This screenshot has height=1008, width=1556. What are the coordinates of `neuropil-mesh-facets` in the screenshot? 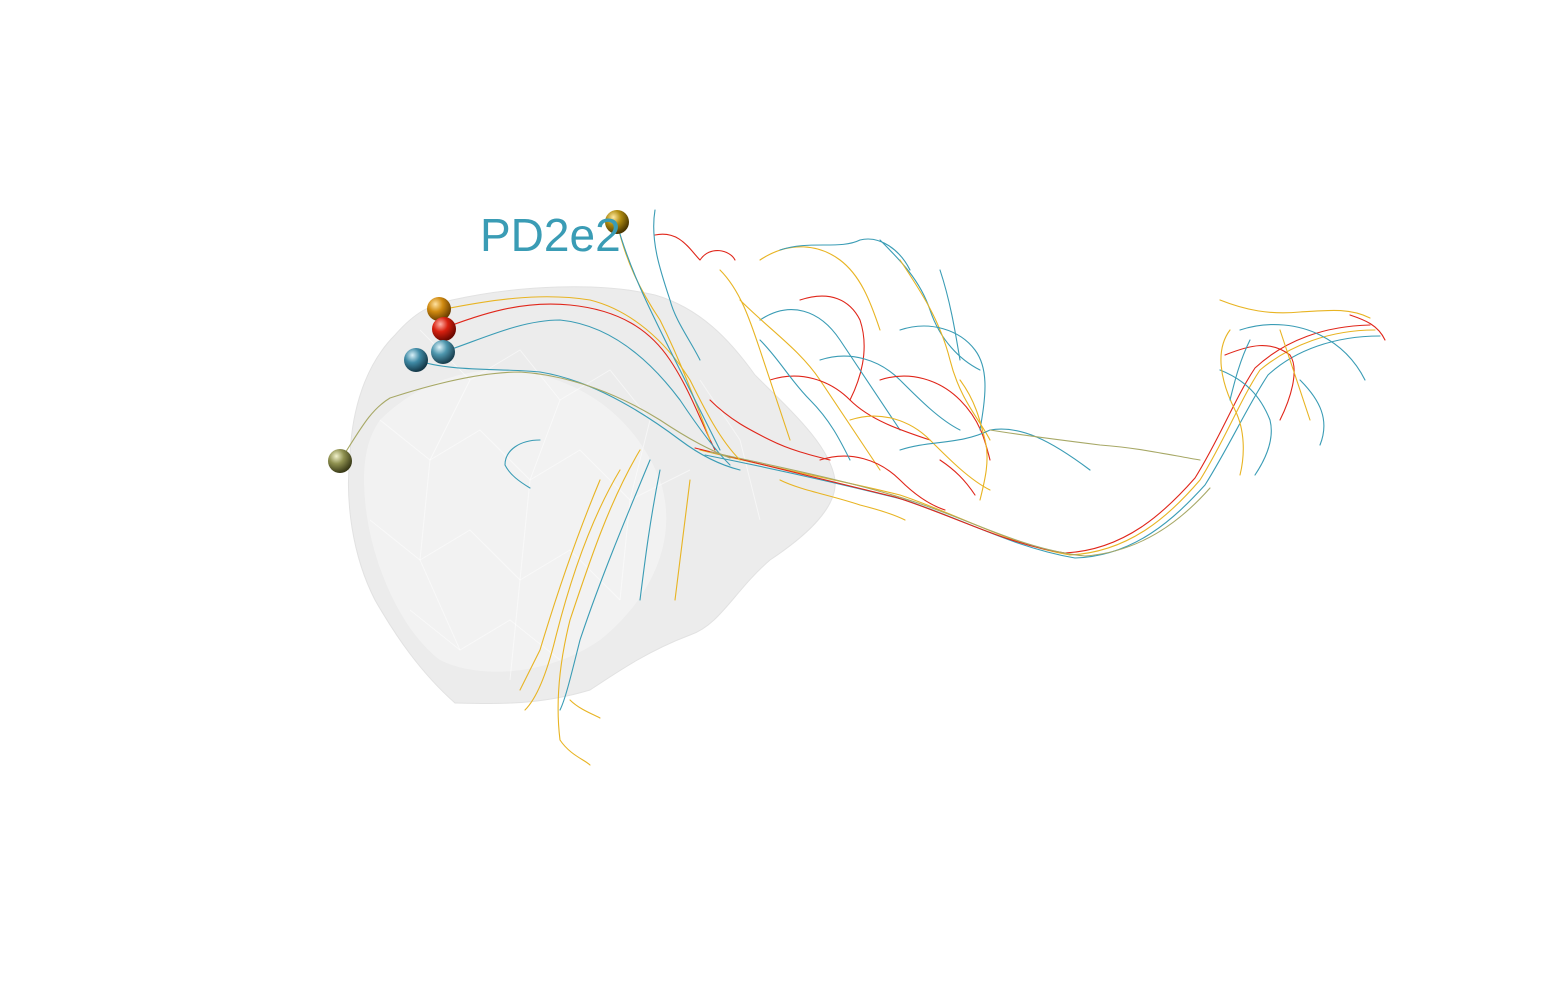 It's located at (565, 505).